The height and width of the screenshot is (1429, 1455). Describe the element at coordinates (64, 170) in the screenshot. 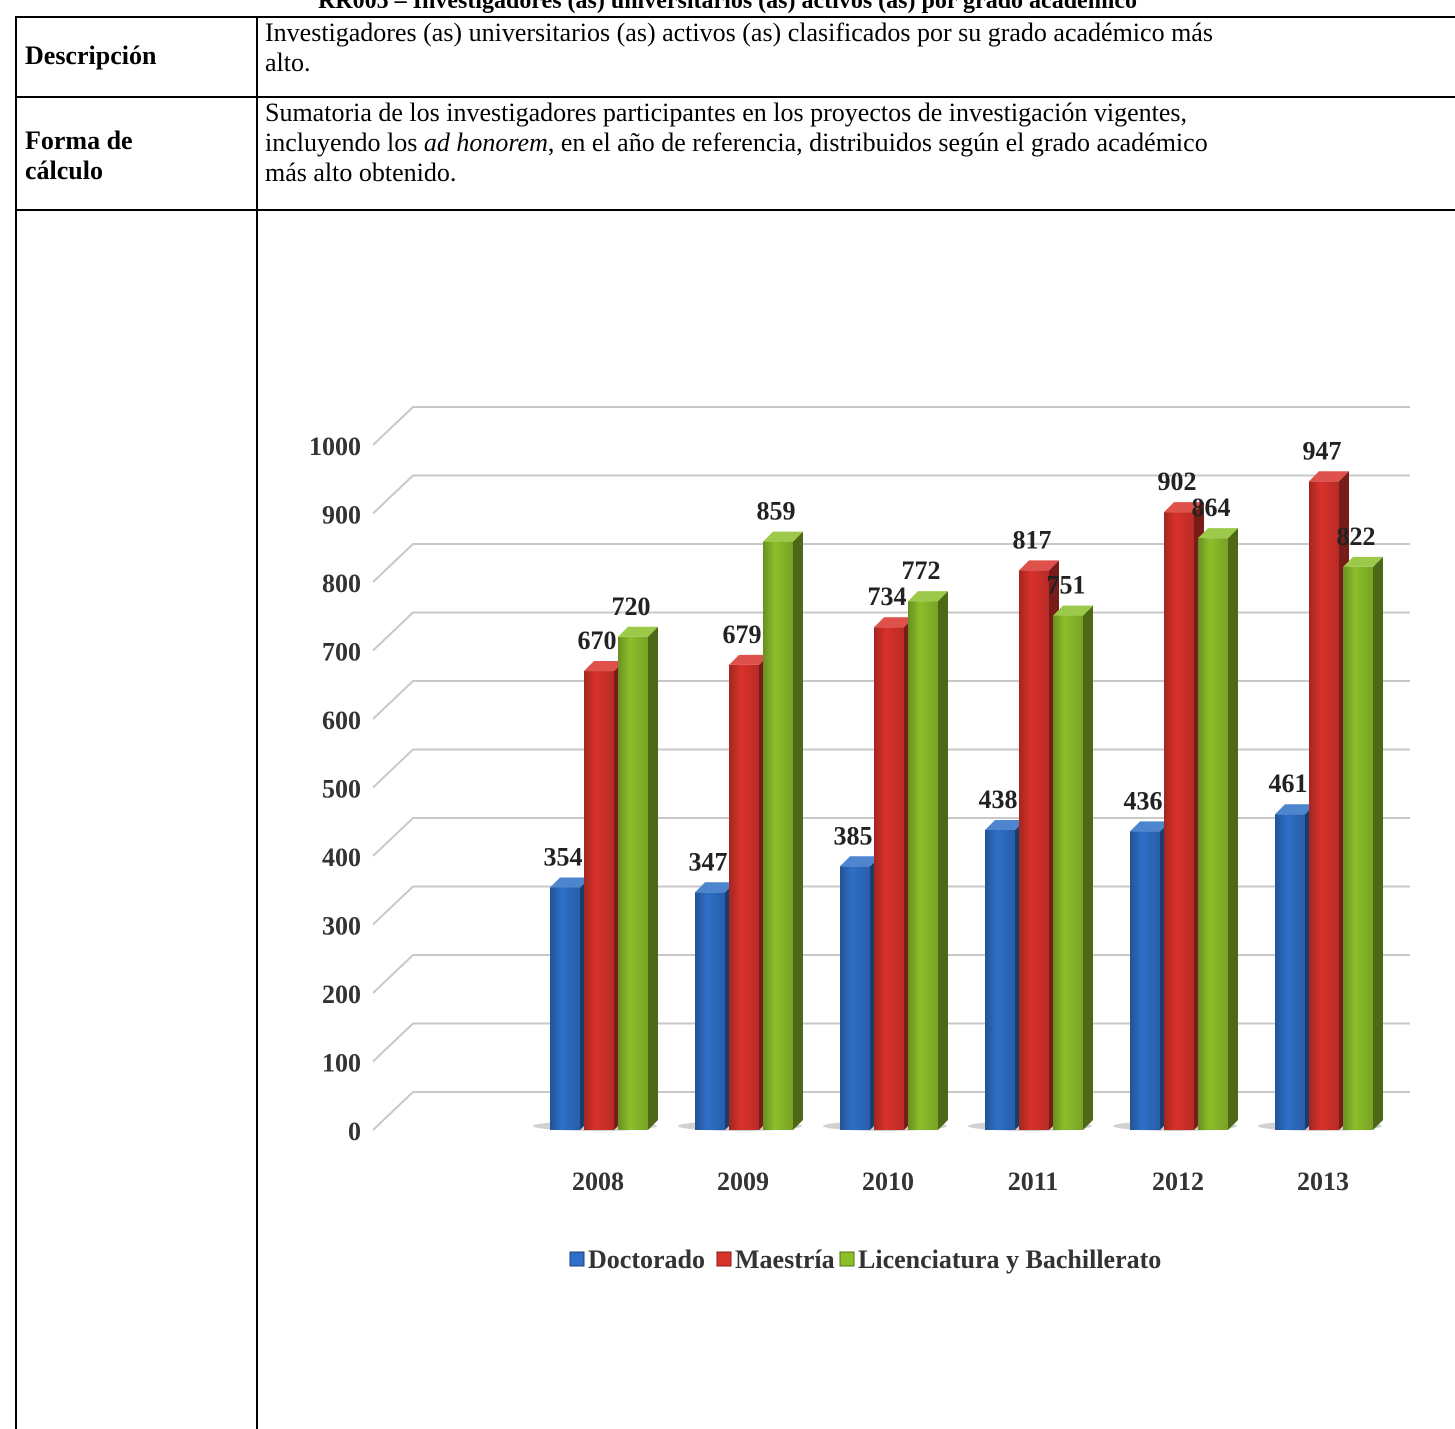

I see `calculation-label-line-2: cálculo` at that location.